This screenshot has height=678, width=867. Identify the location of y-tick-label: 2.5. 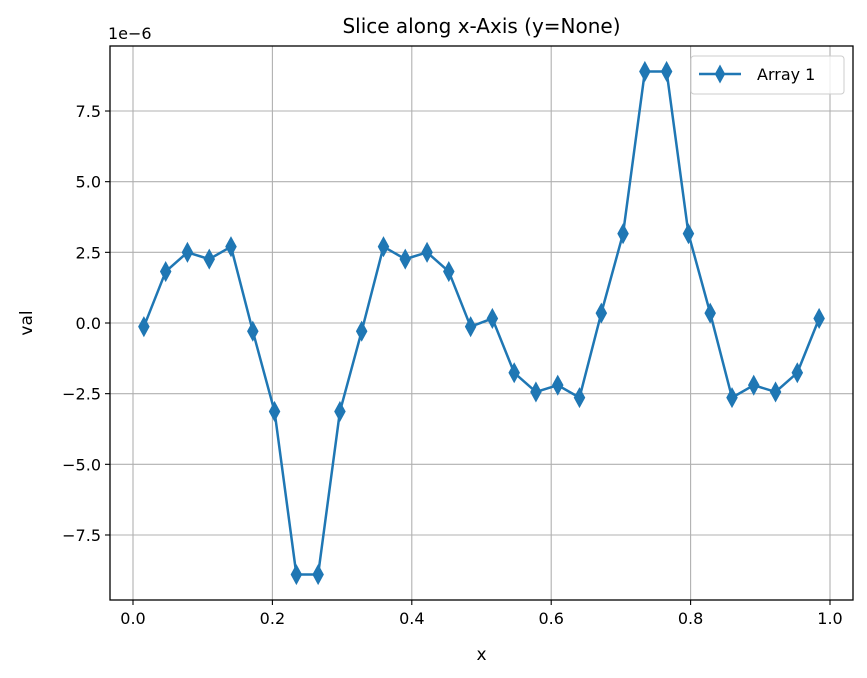
(88, 252).